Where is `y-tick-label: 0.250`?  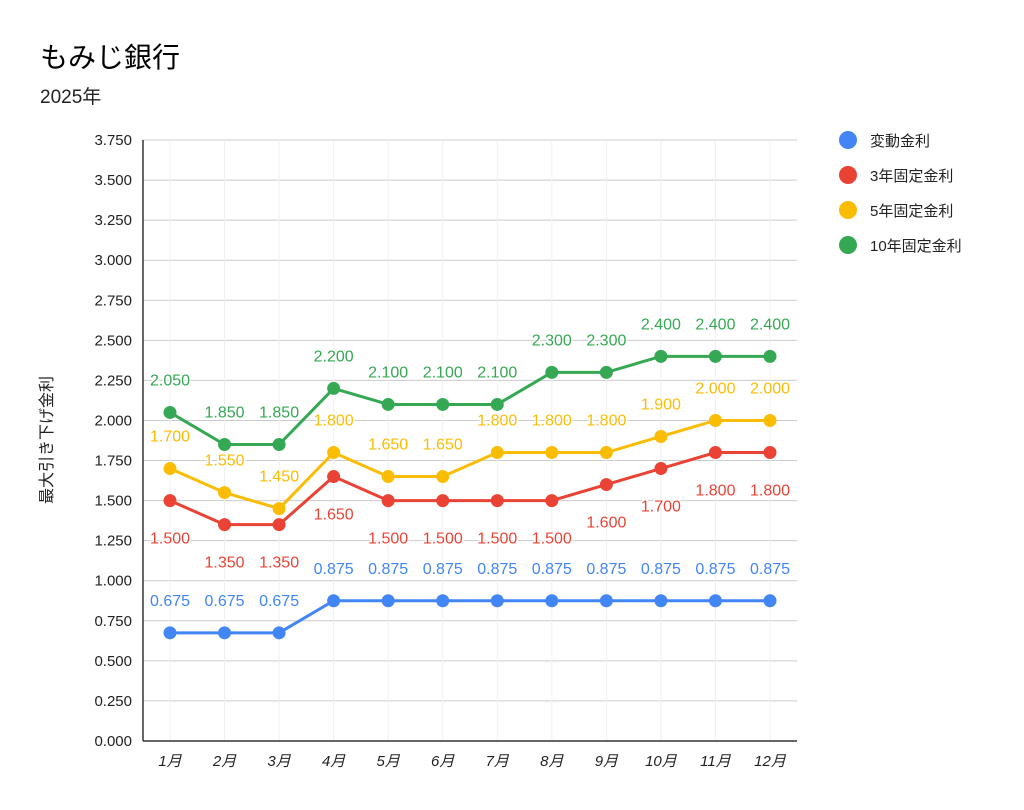 y-tick-label: 0.250 is located at coordinates (113, 701).